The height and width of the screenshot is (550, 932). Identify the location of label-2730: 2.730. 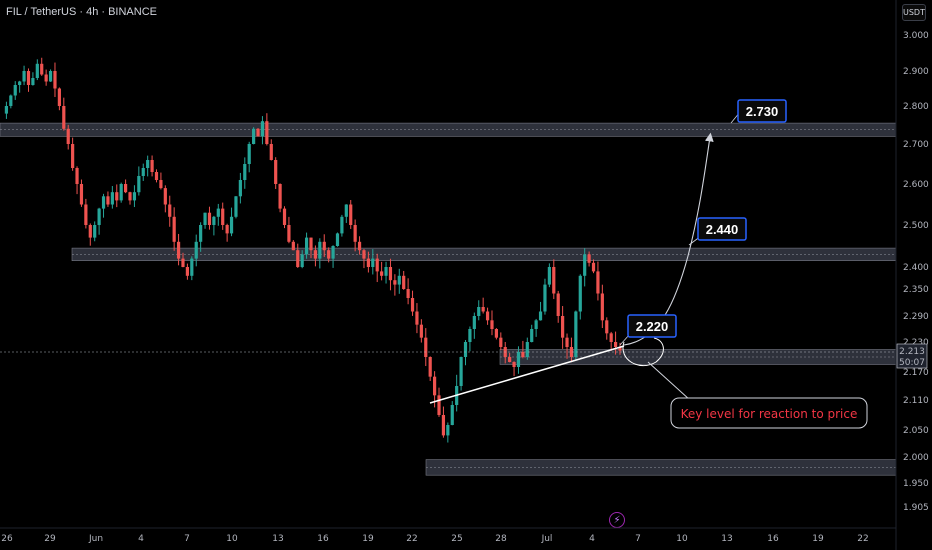
(762, 111).